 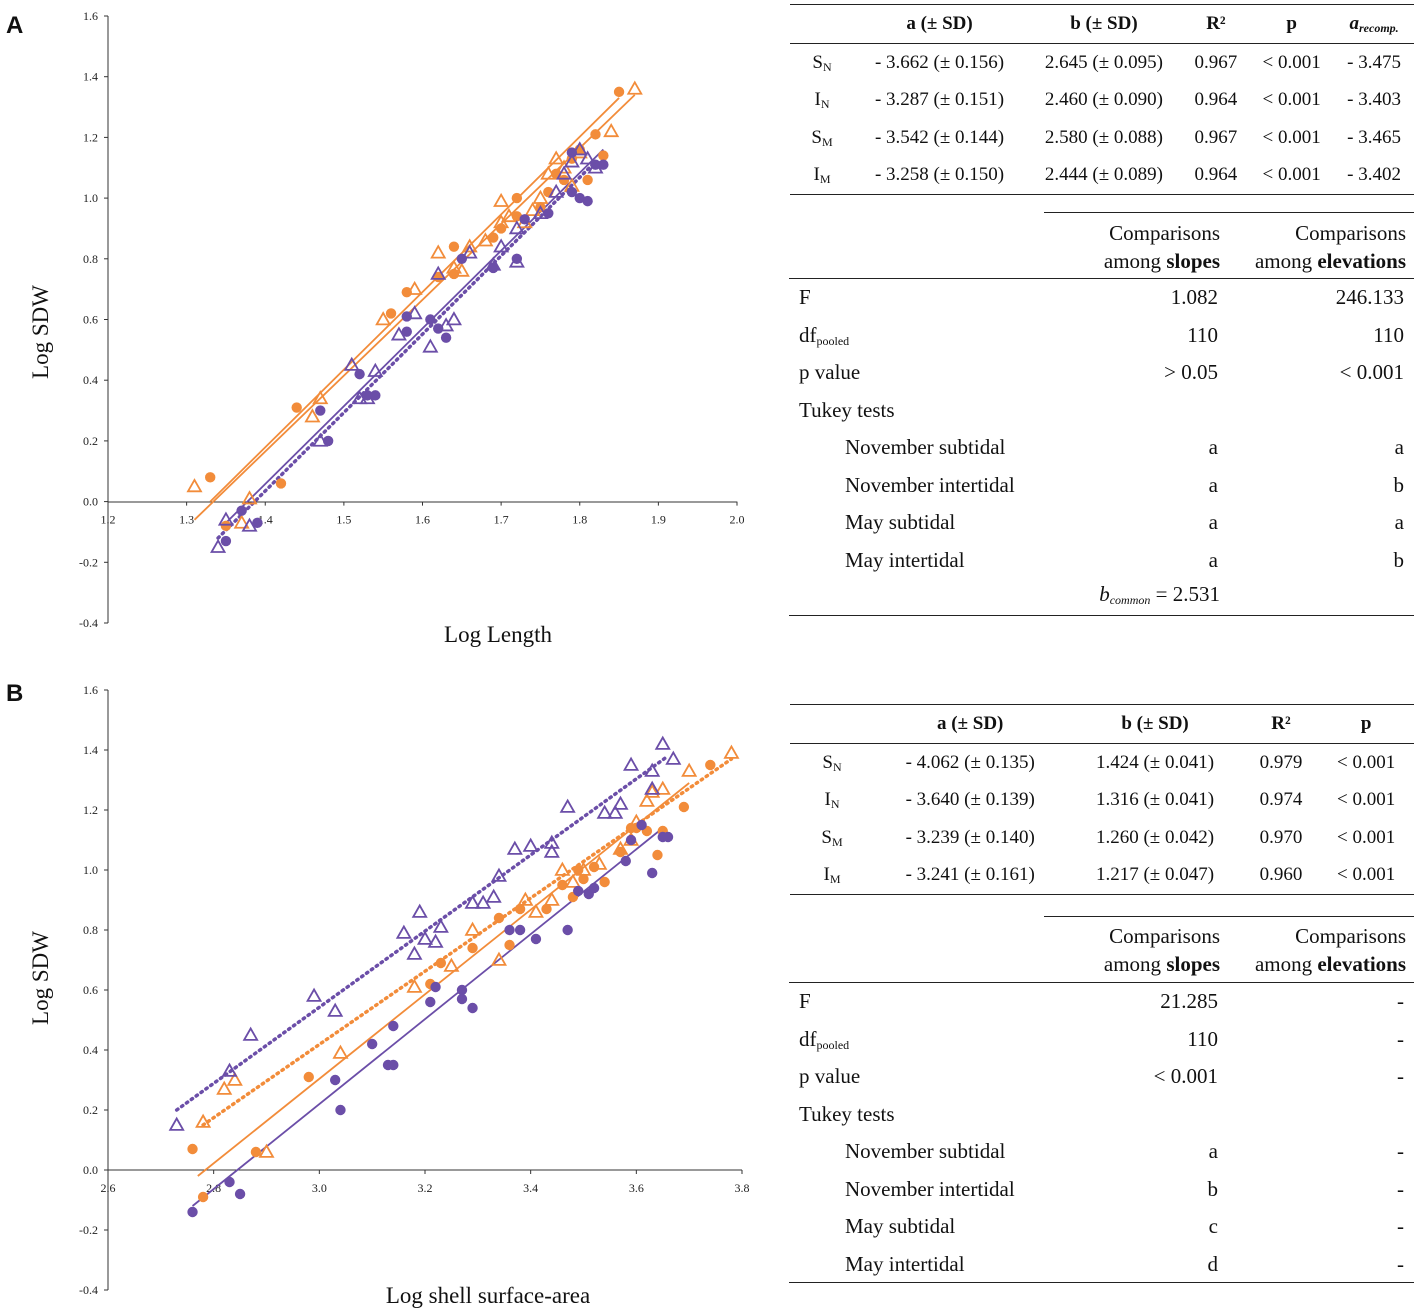 I want to click on comparison-label: p value, so click(x=830, y=1076).